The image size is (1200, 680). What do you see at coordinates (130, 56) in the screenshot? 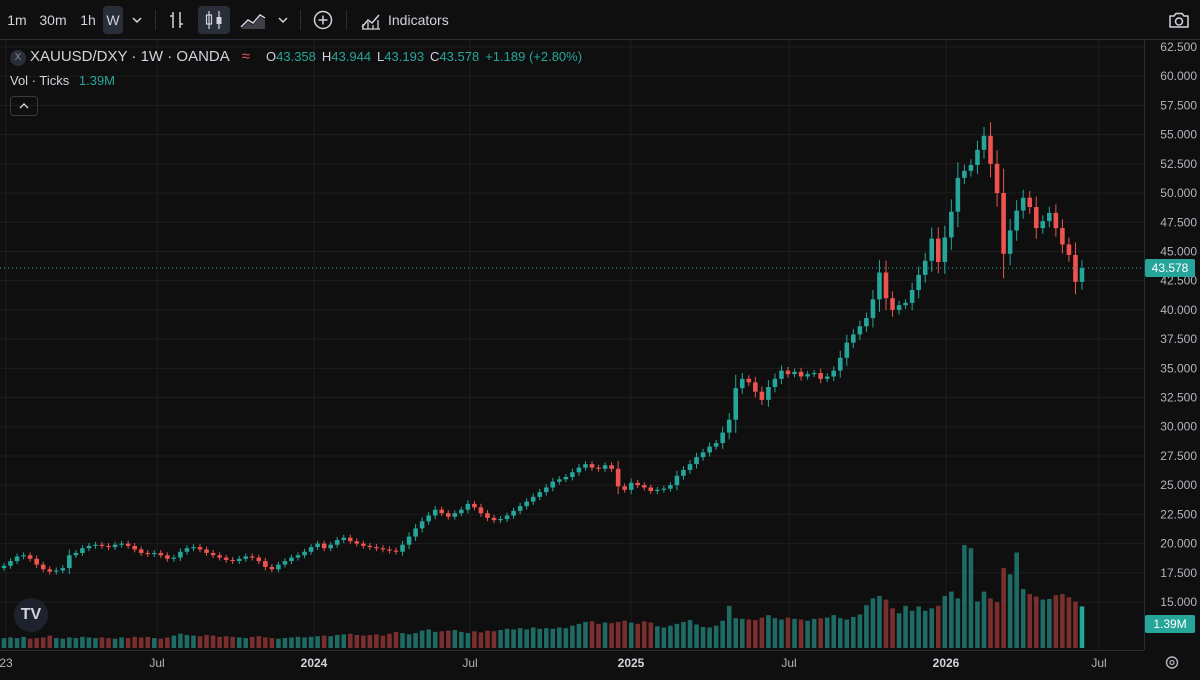
I see `symbol-title: XAUUSD/DXY · 1W · OANDA` at bounding box center [130, 56].